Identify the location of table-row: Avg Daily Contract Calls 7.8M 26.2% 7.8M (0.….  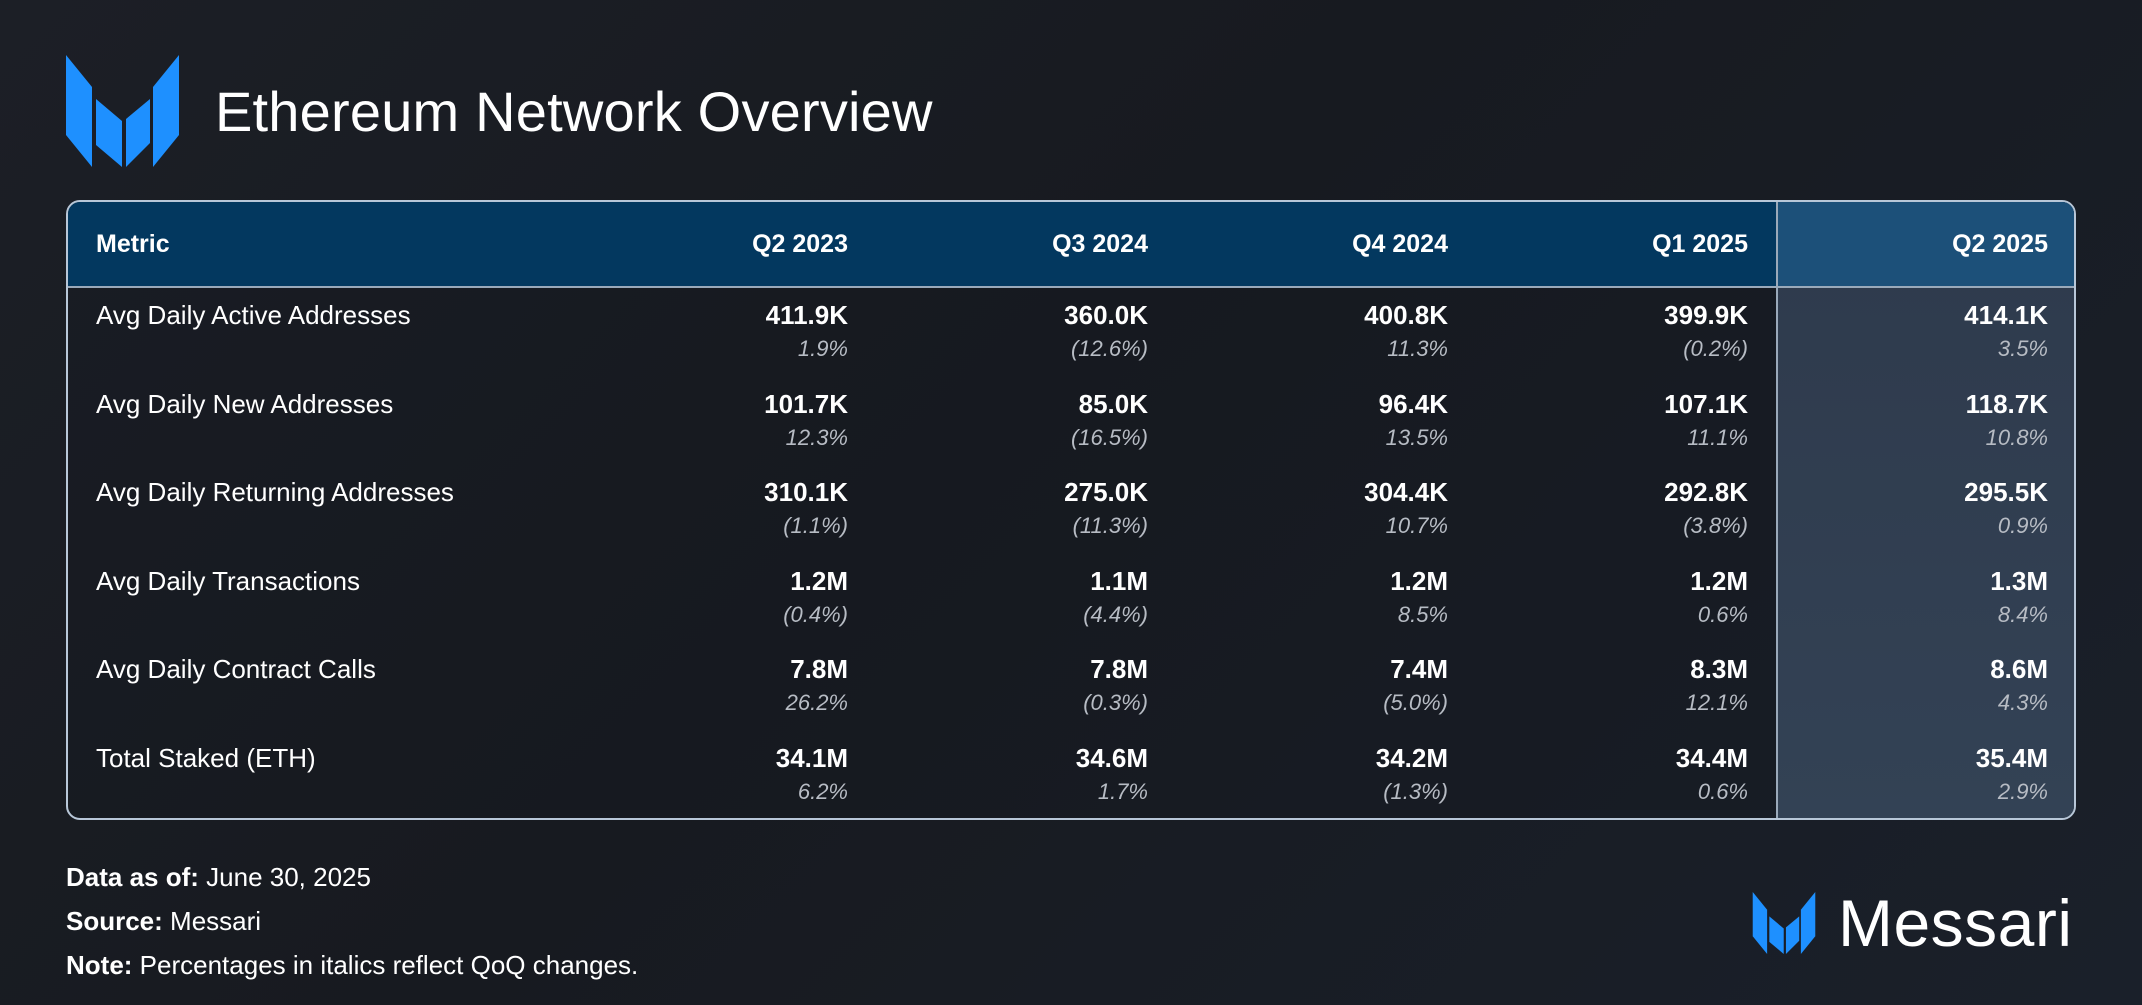
(1071, 686).